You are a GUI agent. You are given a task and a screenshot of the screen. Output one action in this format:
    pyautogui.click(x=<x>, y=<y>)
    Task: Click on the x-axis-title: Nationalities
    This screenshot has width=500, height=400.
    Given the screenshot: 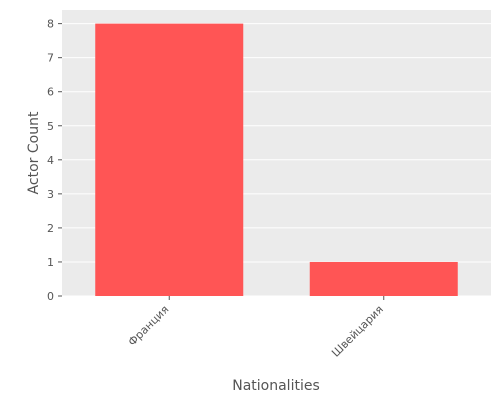 What is the action you would take?
    pyautogui.click(x=276, y=386)
    